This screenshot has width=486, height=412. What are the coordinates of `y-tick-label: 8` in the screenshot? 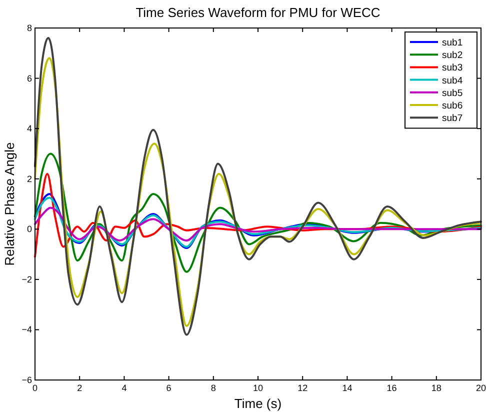 It's located at (29, 28).